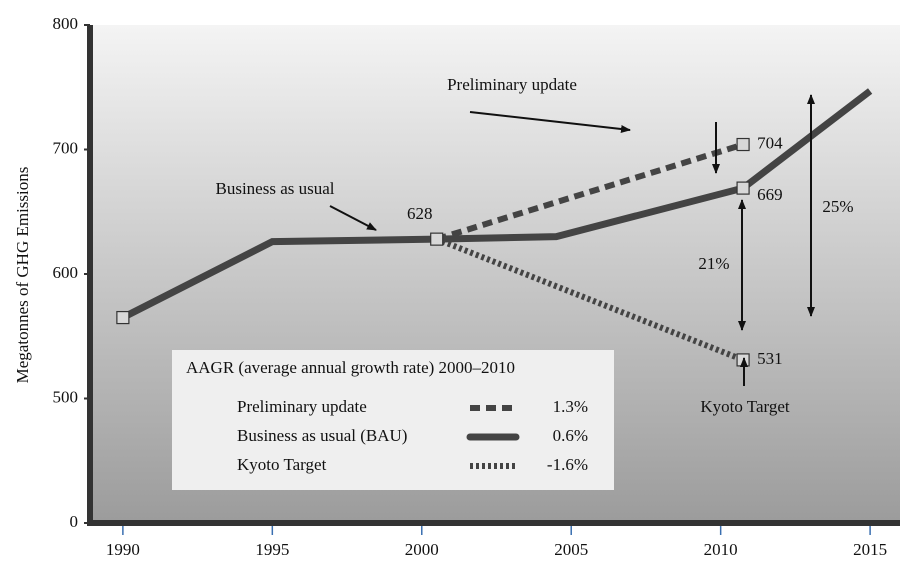 This screenshot has height=570, width=904. I want to click on value-label: 704, so click(770, 142).